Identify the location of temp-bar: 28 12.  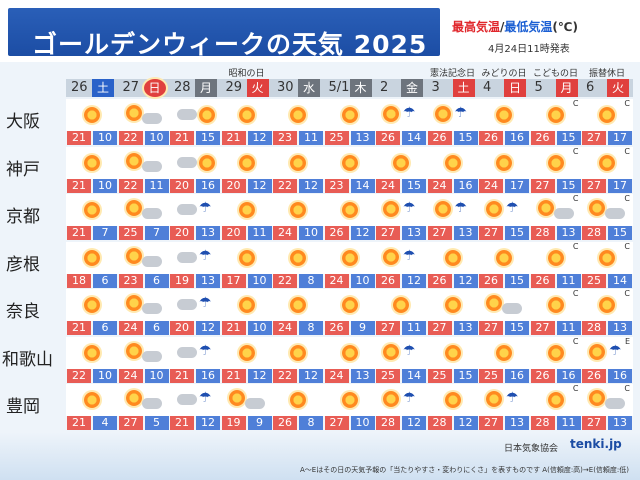
(452, 423).